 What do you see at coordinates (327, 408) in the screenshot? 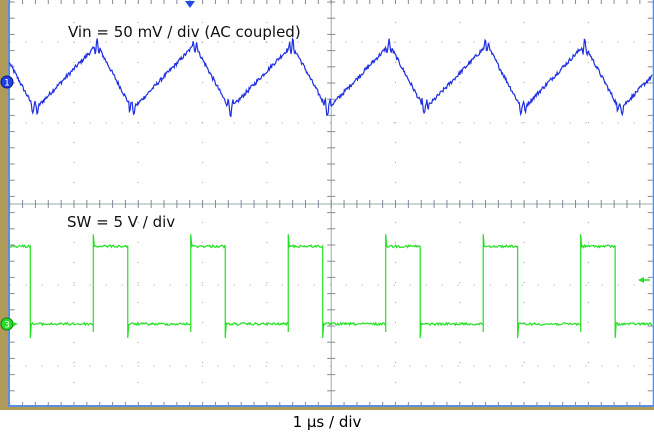
I see `scope-bezel-bottom` at bounding box center [327, 408].